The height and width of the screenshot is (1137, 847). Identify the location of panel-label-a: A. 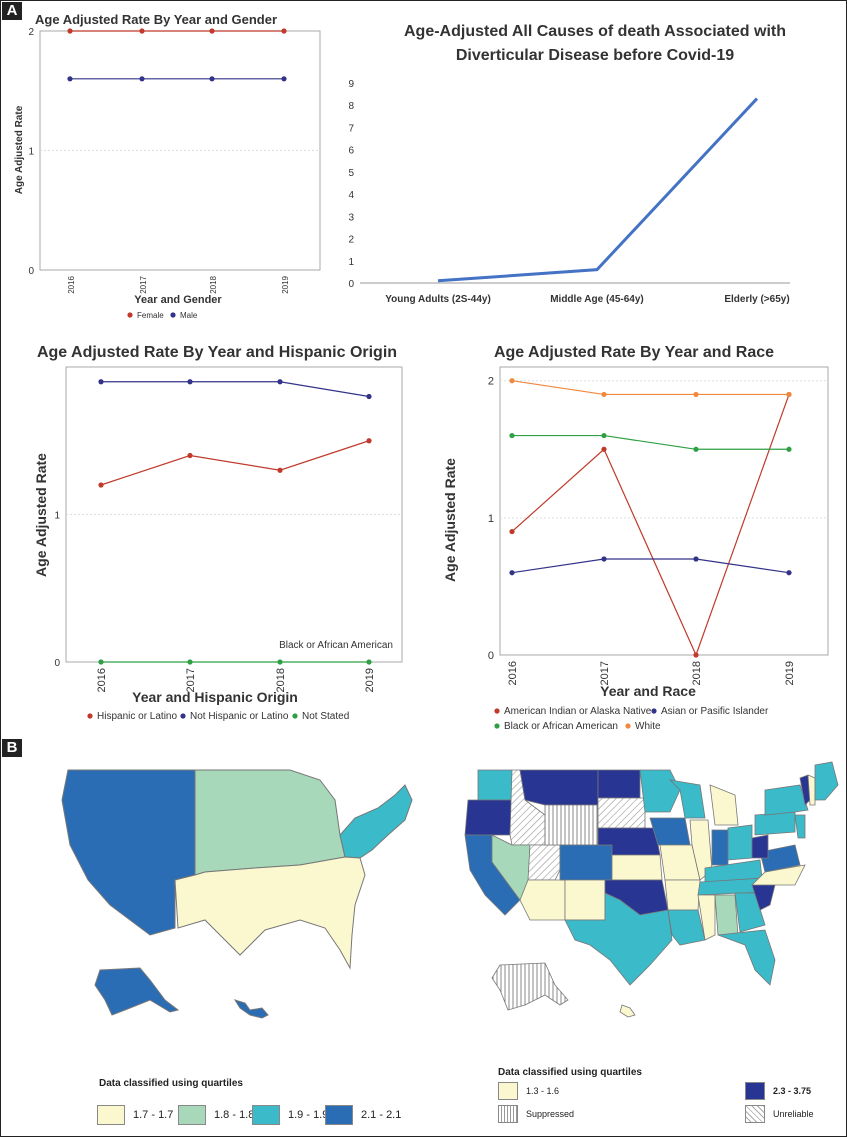
(12, 11).